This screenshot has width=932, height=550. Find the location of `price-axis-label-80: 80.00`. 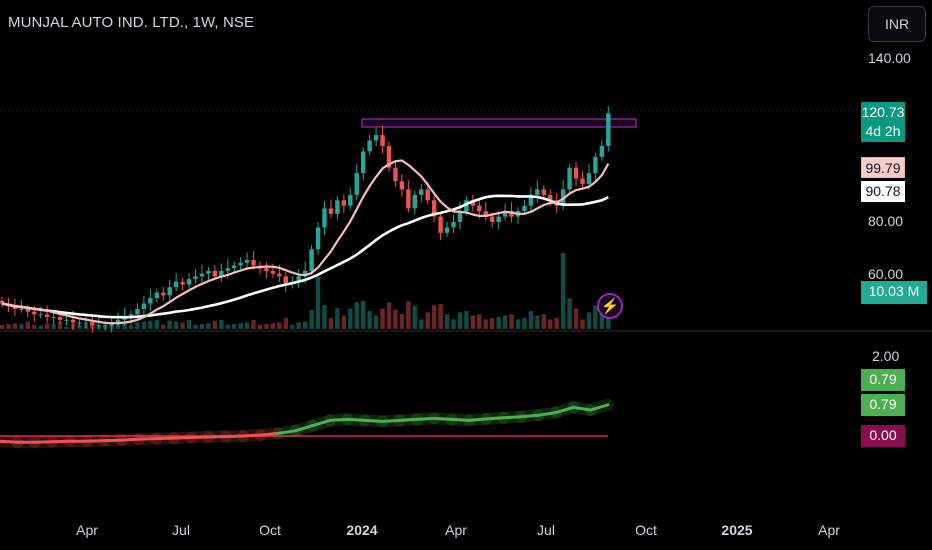

price-axis-label-80: 80.00 is located at coordinates (886, 221).